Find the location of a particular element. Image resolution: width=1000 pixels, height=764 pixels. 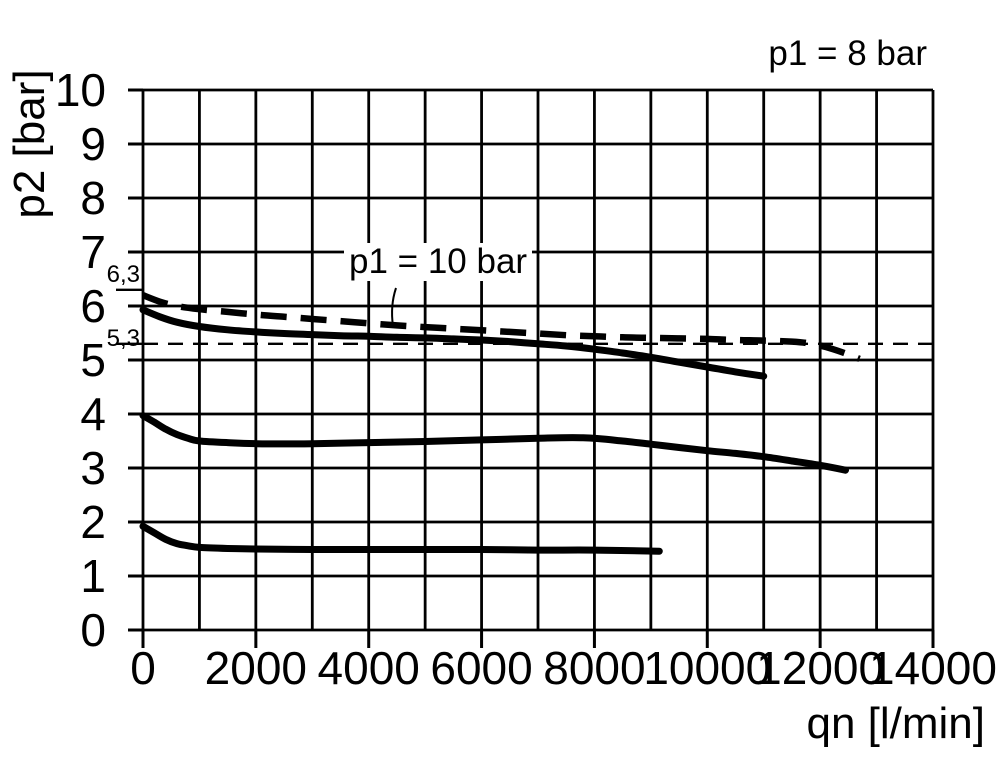

y-tick-label: 10 is located at coordinates (80, 90).